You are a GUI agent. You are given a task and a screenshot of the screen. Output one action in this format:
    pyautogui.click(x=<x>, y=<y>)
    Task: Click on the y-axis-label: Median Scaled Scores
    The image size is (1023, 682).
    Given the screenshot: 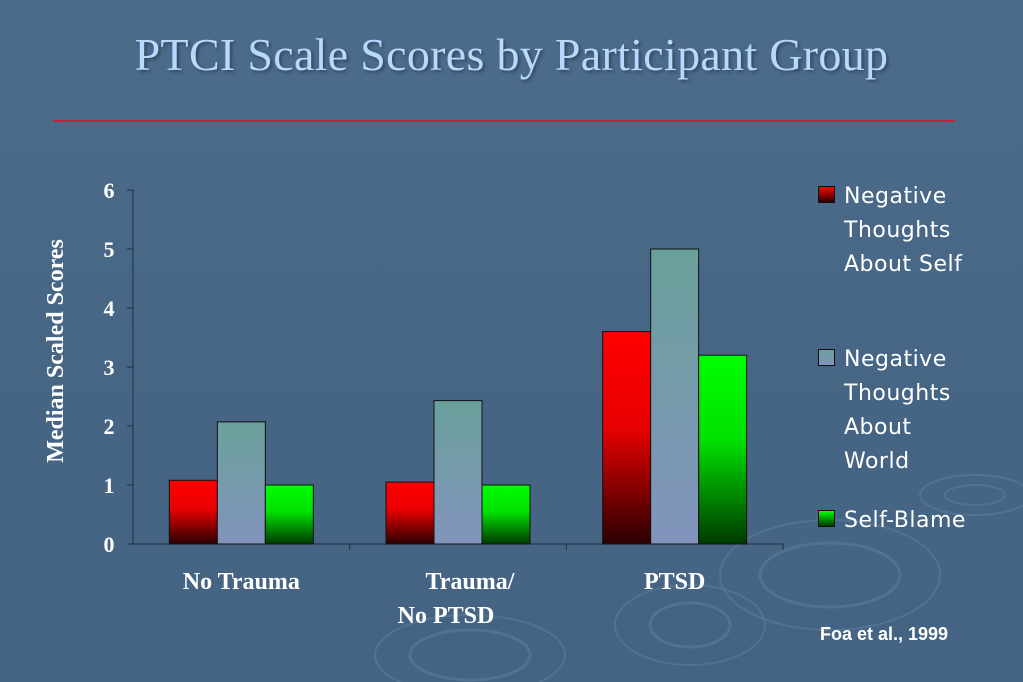 What is the action you would take?
    pyautogui.click(x=56, y=351)
    